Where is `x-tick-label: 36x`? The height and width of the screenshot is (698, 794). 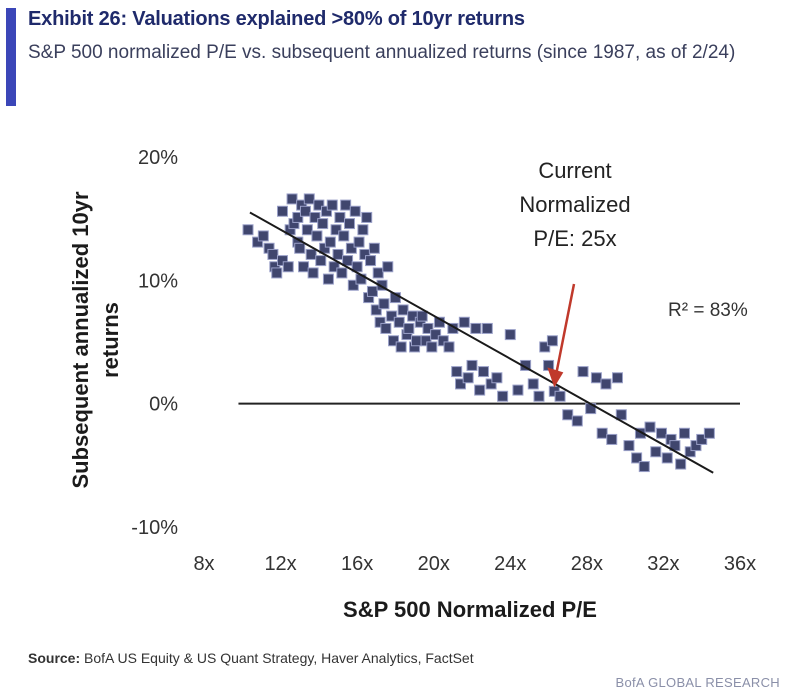 x-tick-label: 36x is located at coordinates (740, 564).